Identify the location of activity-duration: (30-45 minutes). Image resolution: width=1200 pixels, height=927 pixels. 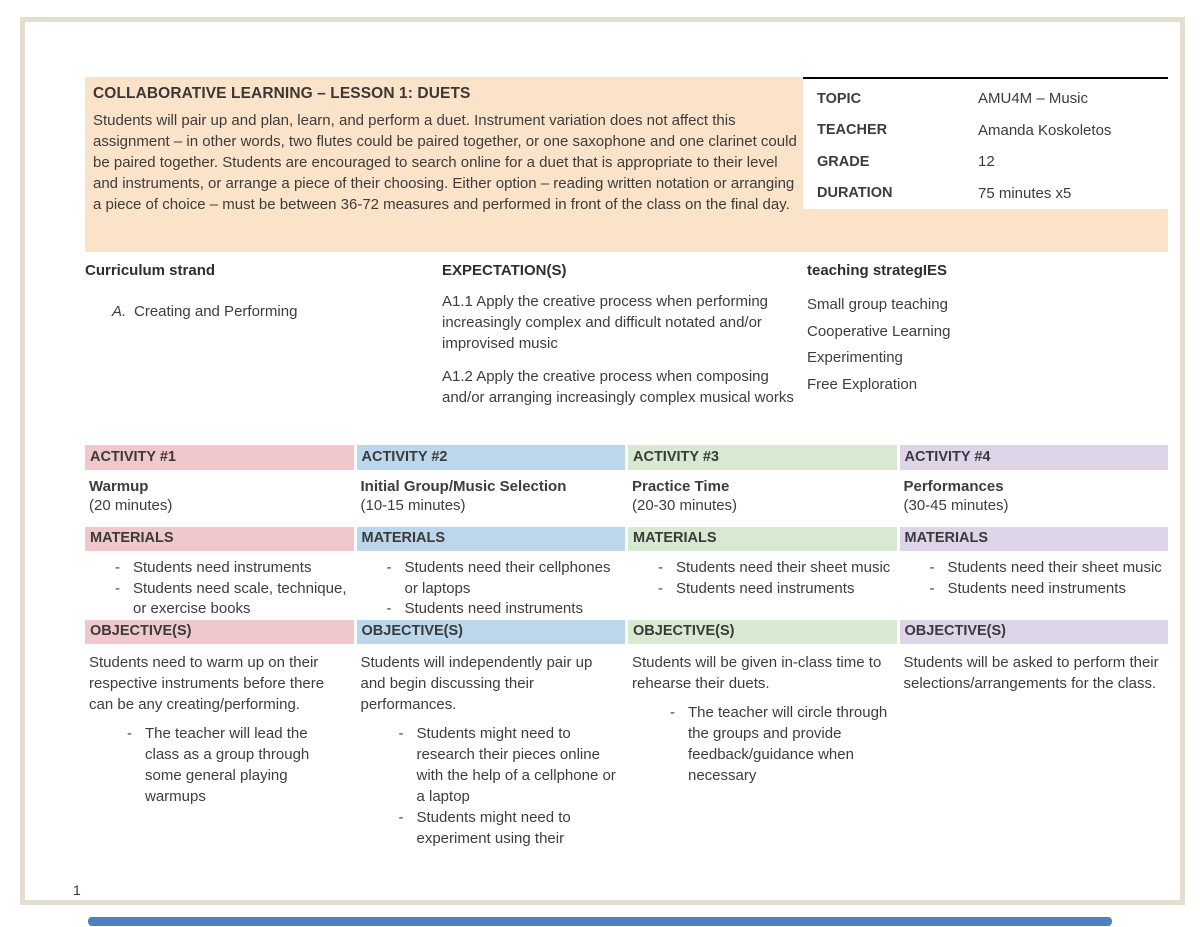
(956, 505).